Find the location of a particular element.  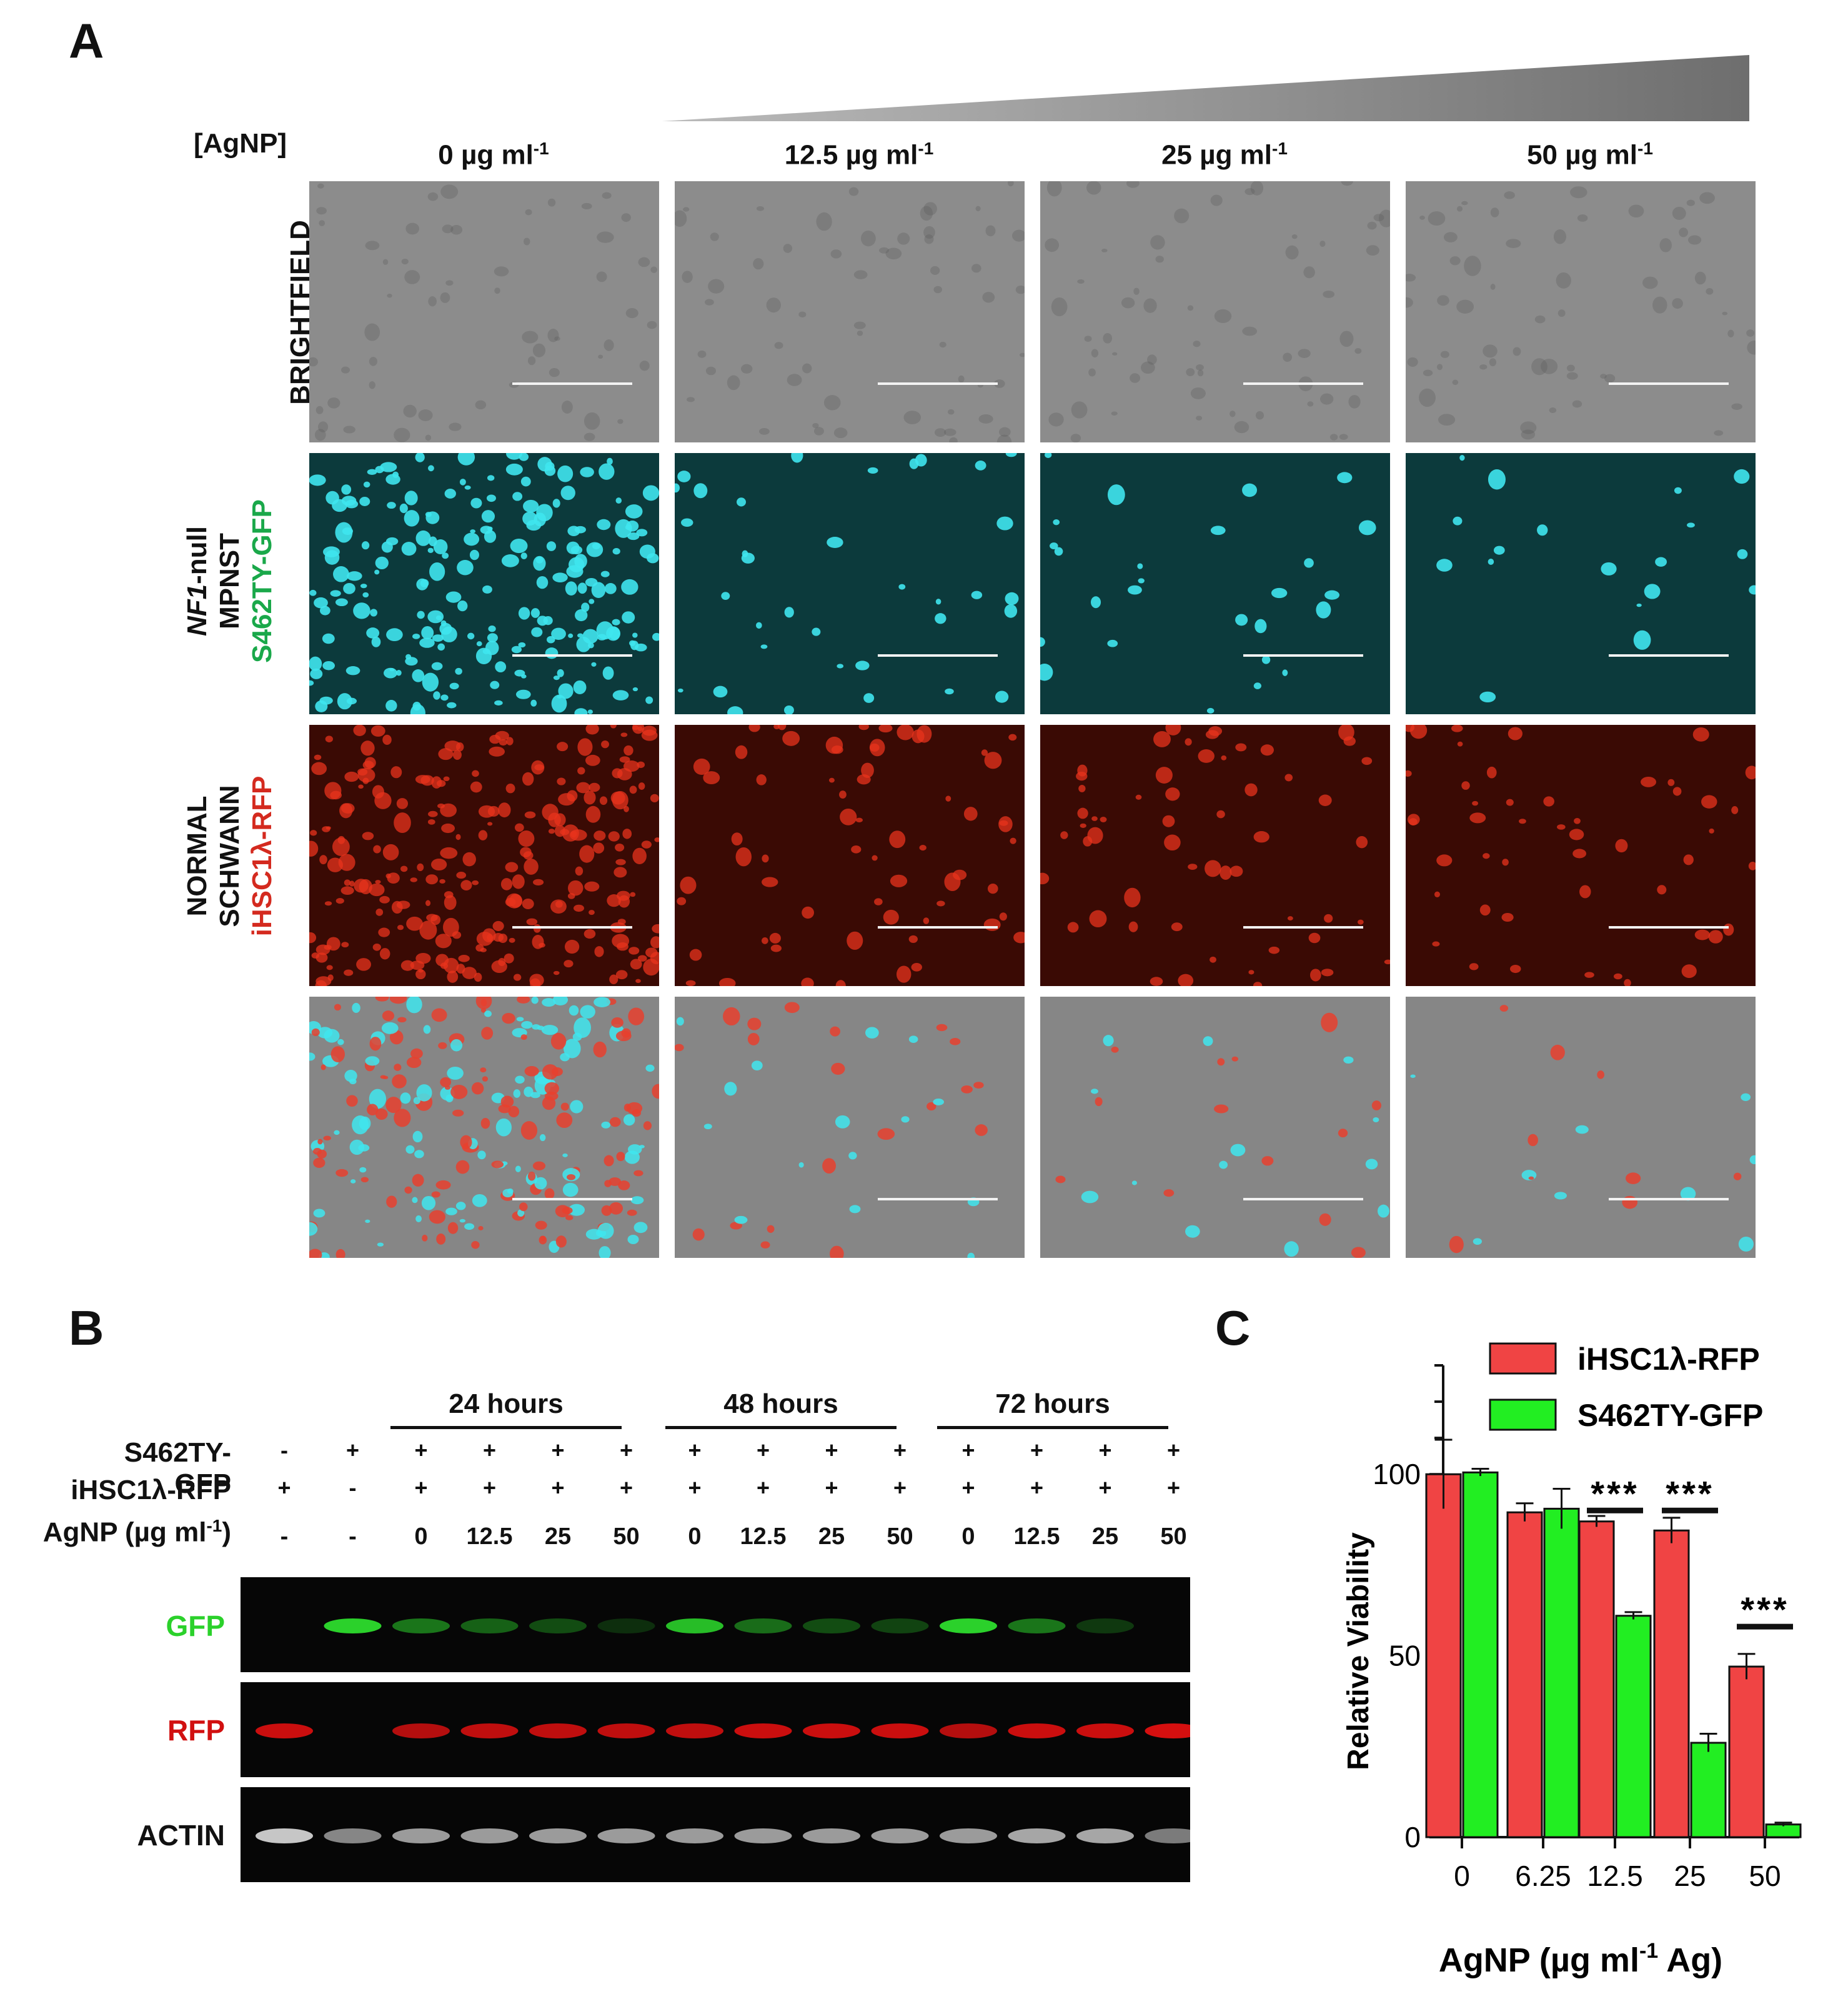

significance-label-12.5: *** is located at coordinates (1615, 1493).